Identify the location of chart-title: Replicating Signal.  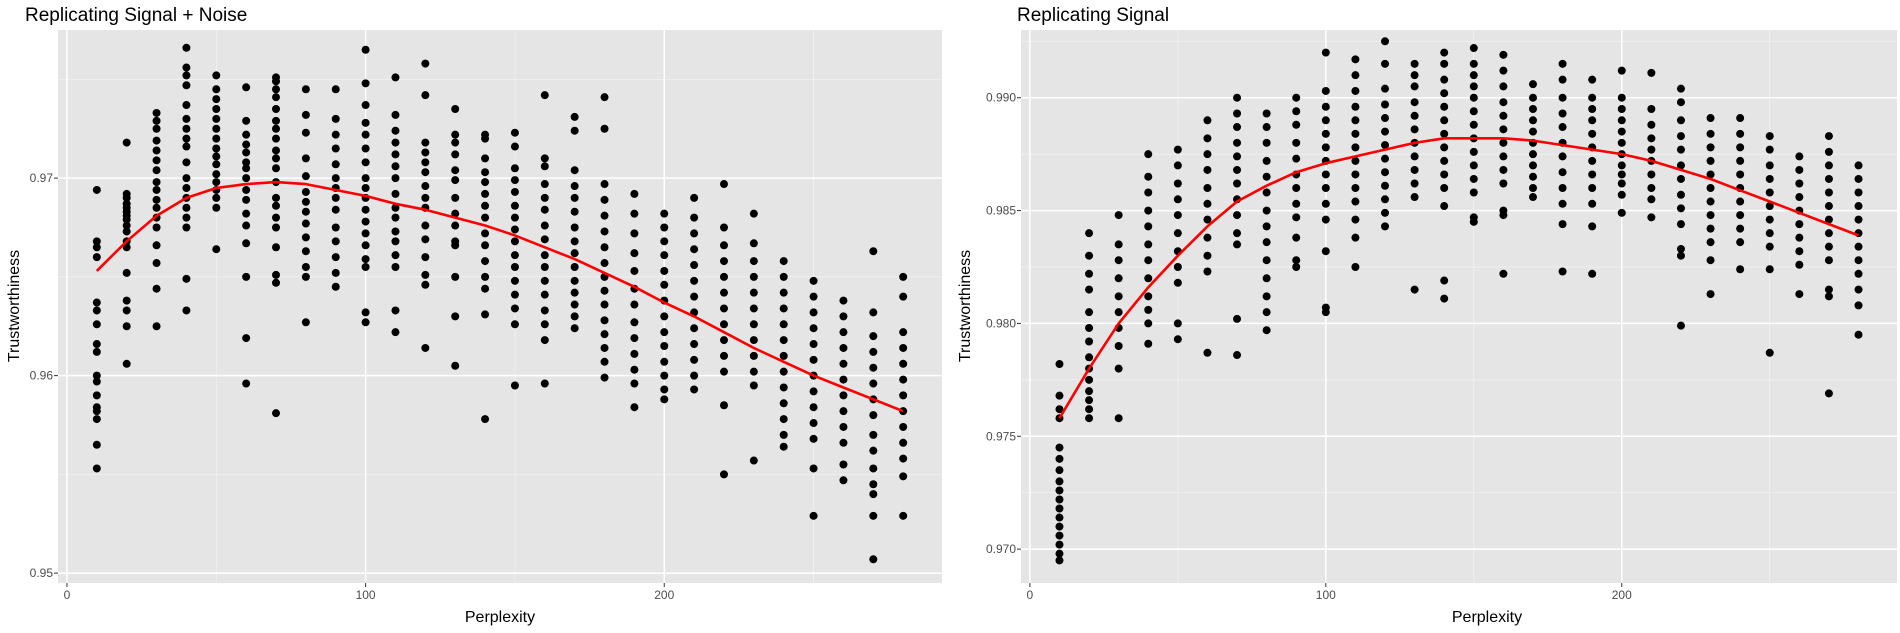
(1093, 15).